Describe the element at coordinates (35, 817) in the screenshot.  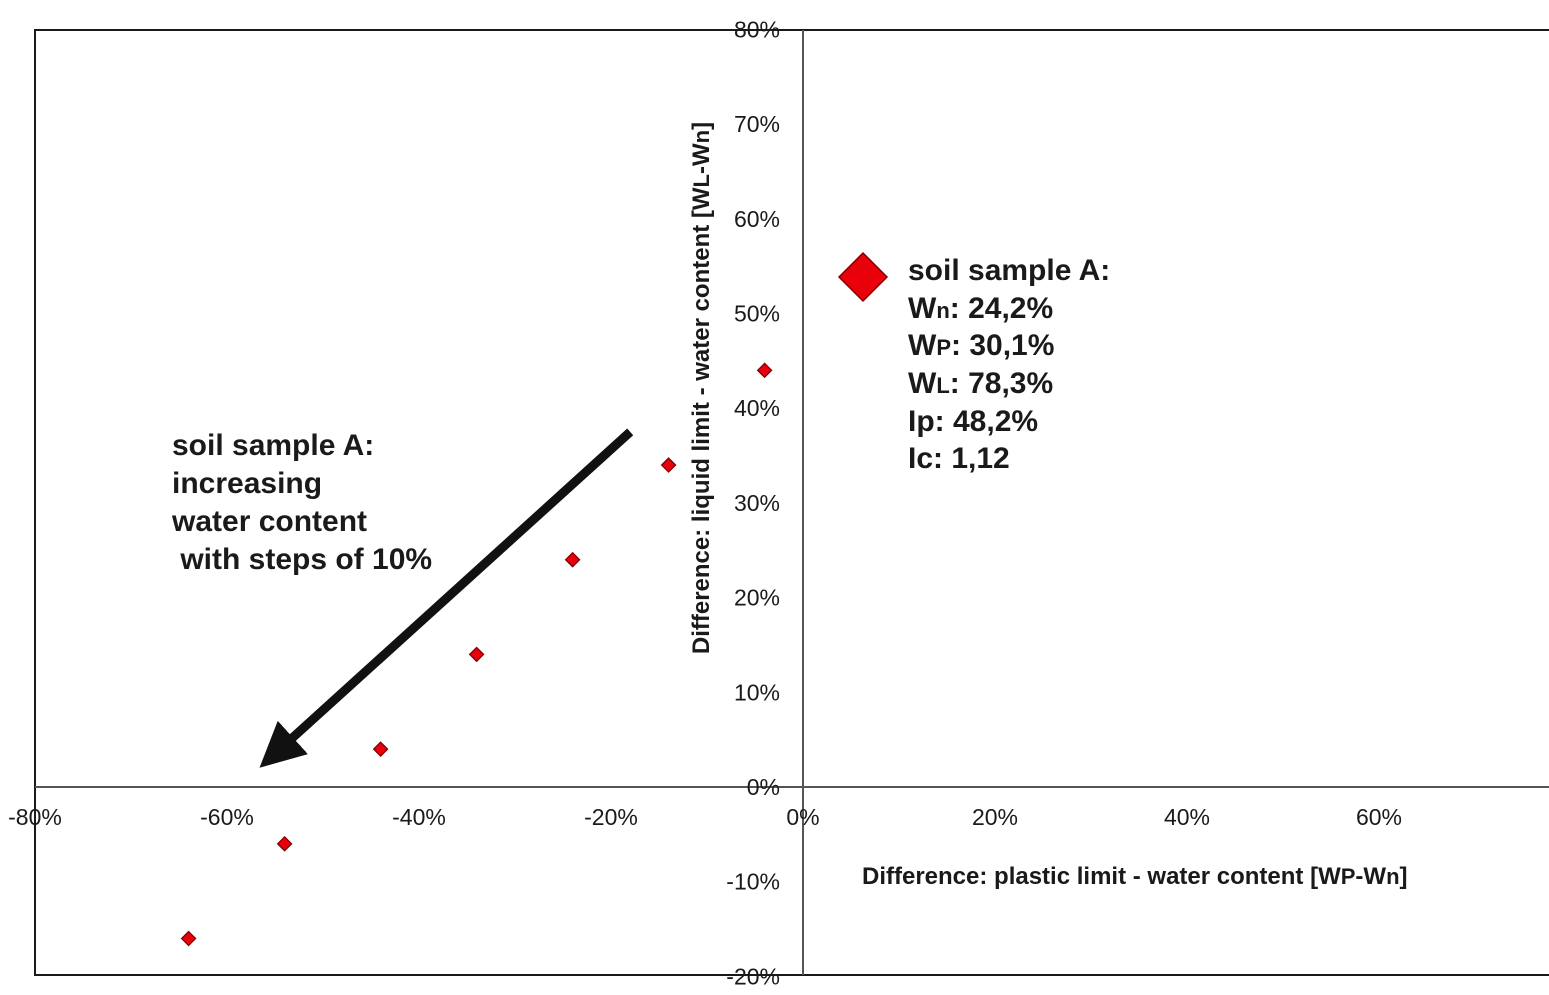
I see `x-tick-label: -80%` at that location.